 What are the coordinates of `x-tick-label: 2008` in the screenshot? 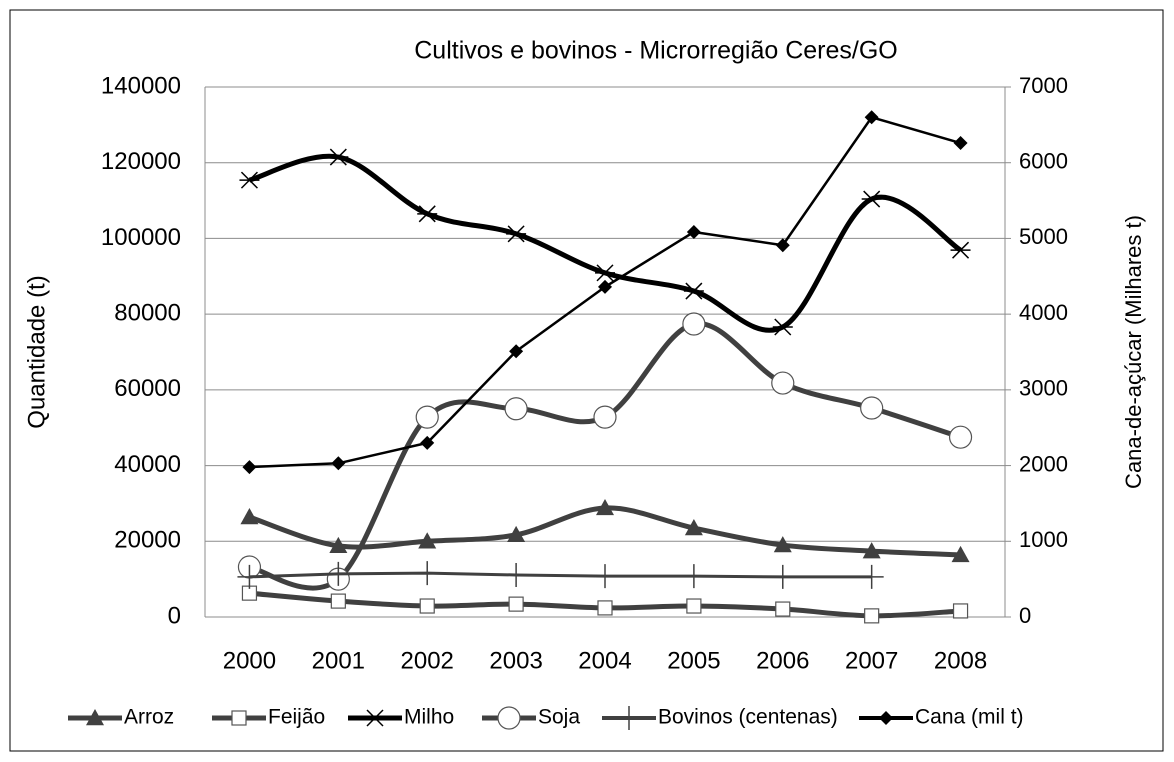 It's located at (960, 660).